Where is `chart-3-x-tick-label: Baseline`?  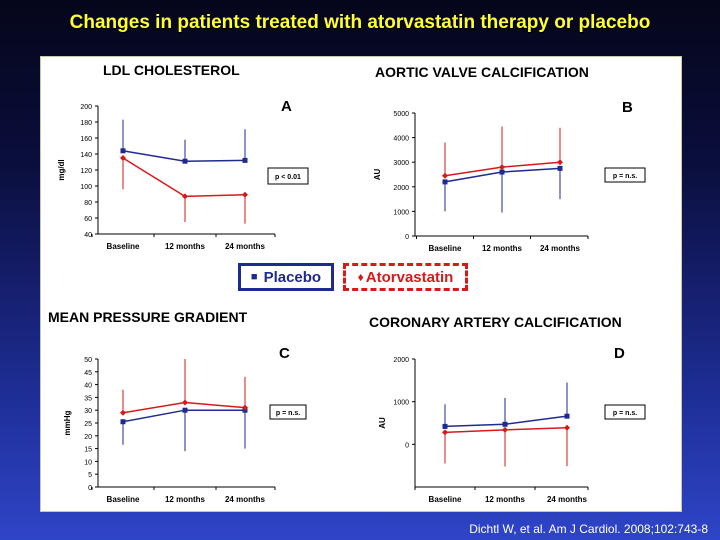
chart-3-x-tick-label: Baseline is located at coordinates (123, 499).